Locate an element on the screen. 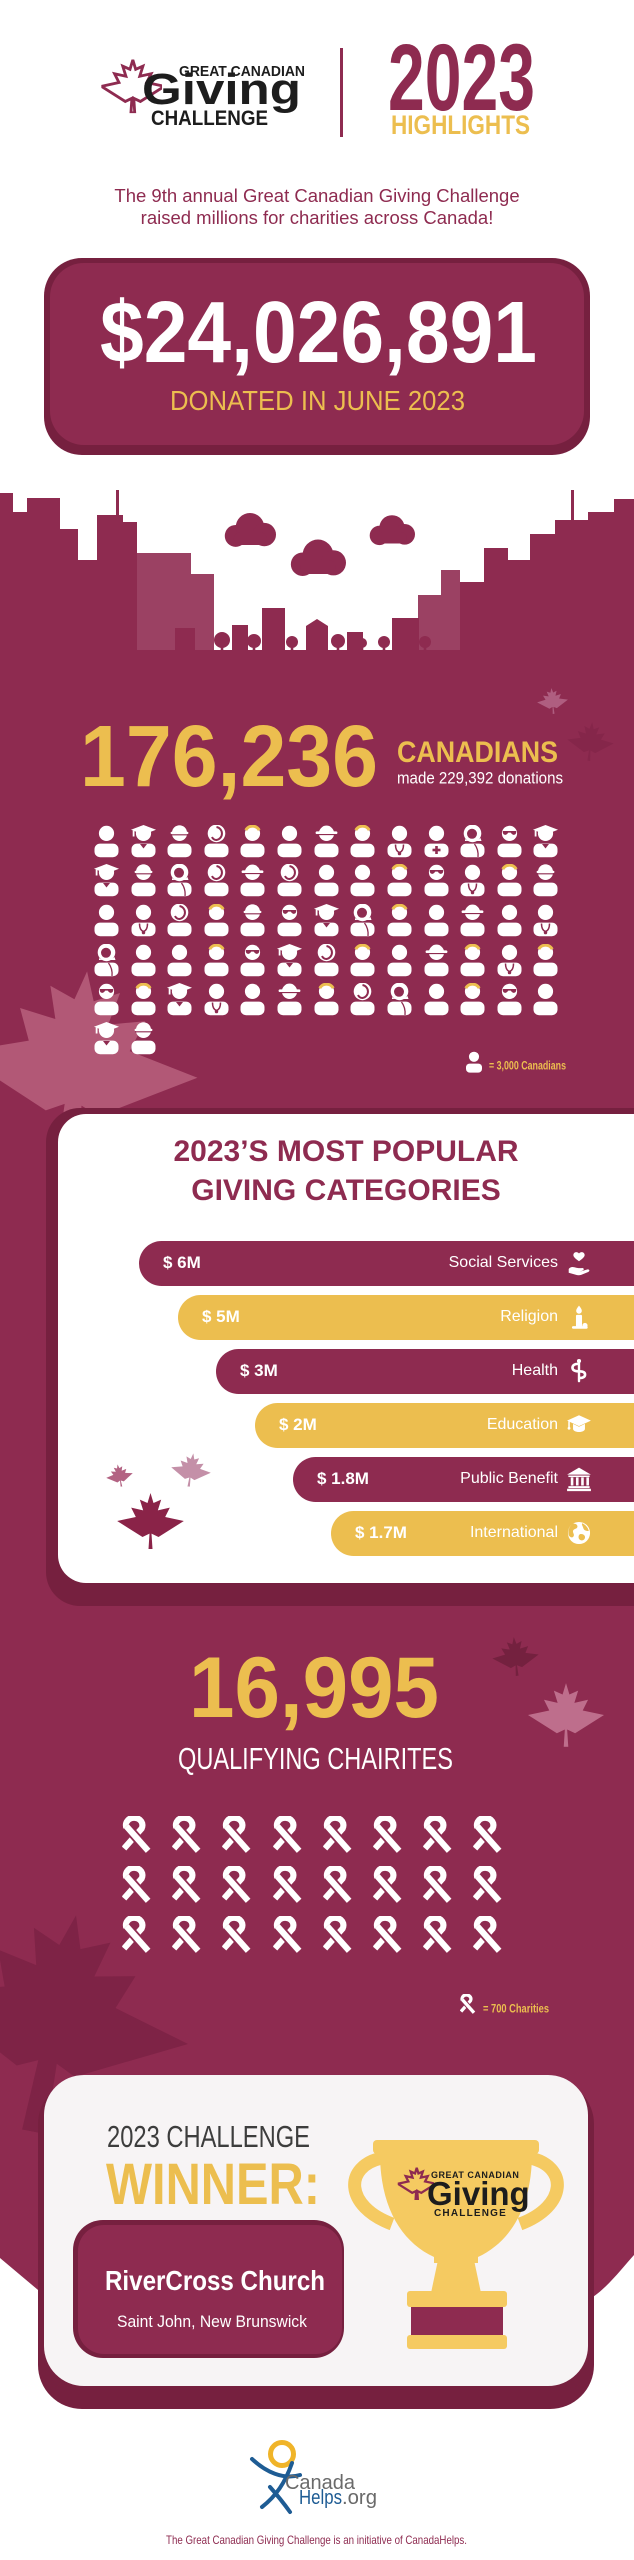  svg-text: = 700 Charities is located at coordinates (516, 2009).